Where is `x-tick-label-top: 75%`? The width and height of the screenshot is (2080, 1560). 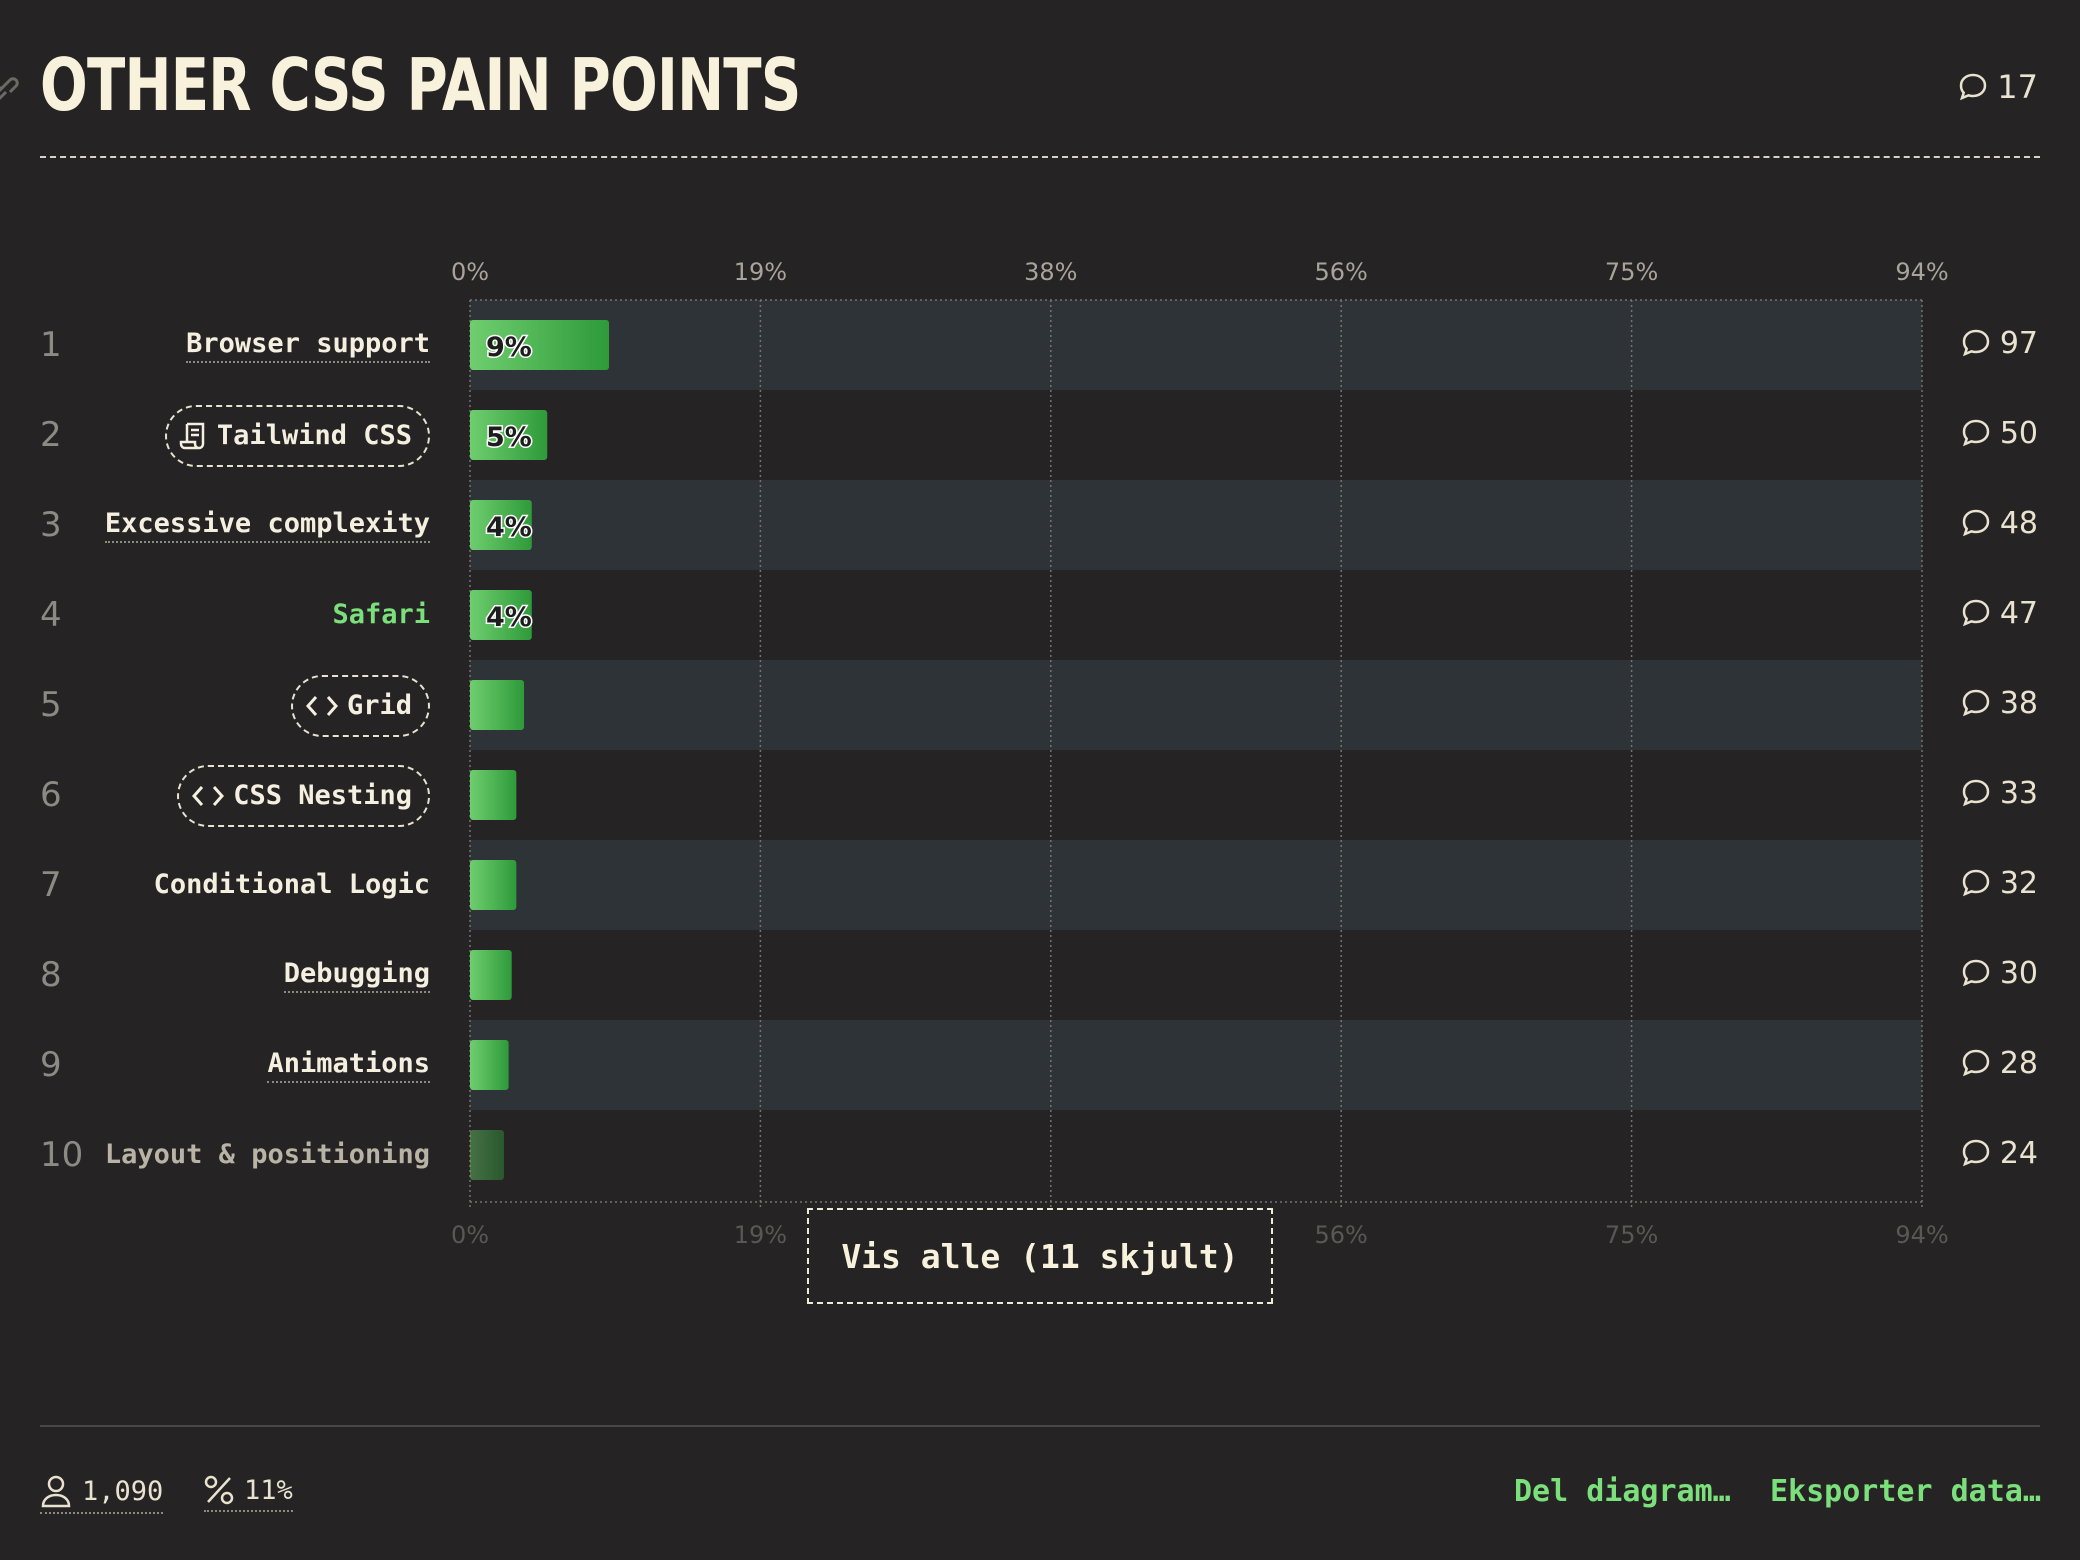
x-tick-label-top: 75% is located at coordinates (1631, 272).